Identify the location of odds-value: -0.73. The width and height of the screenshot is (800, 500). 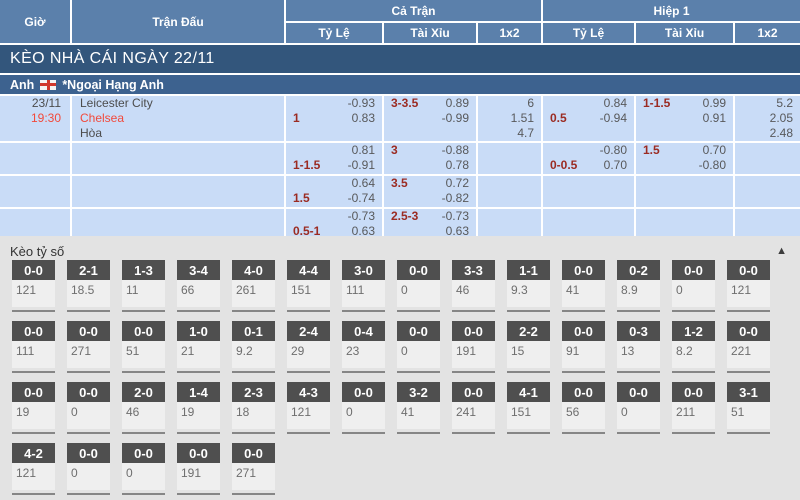
(361, 216).